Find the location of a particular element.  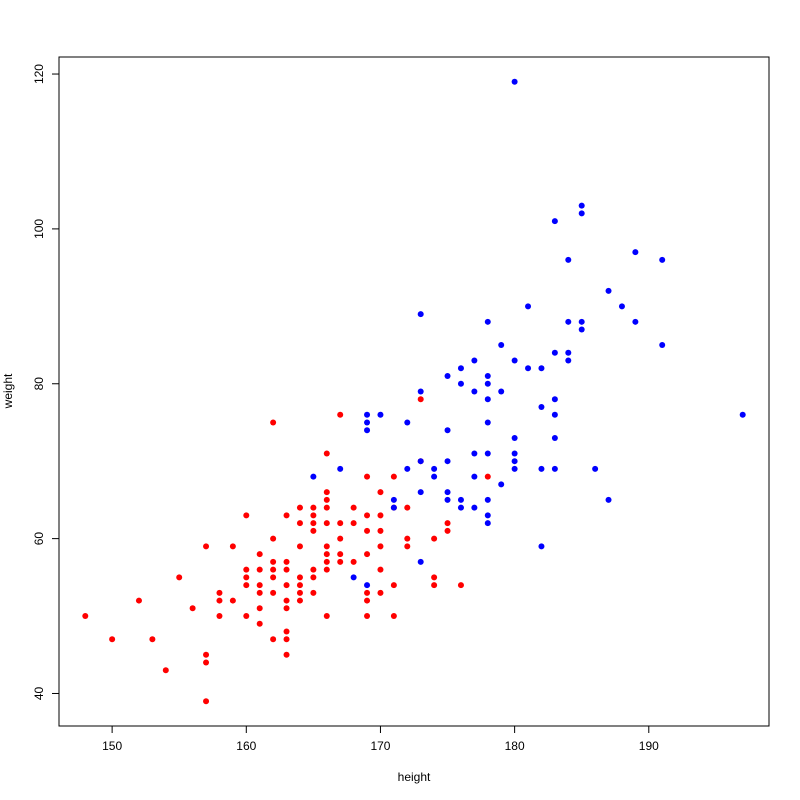

y-tick-label: 120 is located at coordinates (39, 74).